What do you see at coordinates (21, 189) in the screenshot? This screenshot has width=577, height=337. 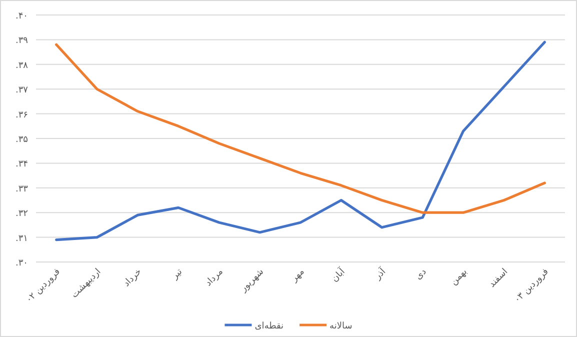 I see `y-tick-label: .۳۳` at bounding box center [21, 189].